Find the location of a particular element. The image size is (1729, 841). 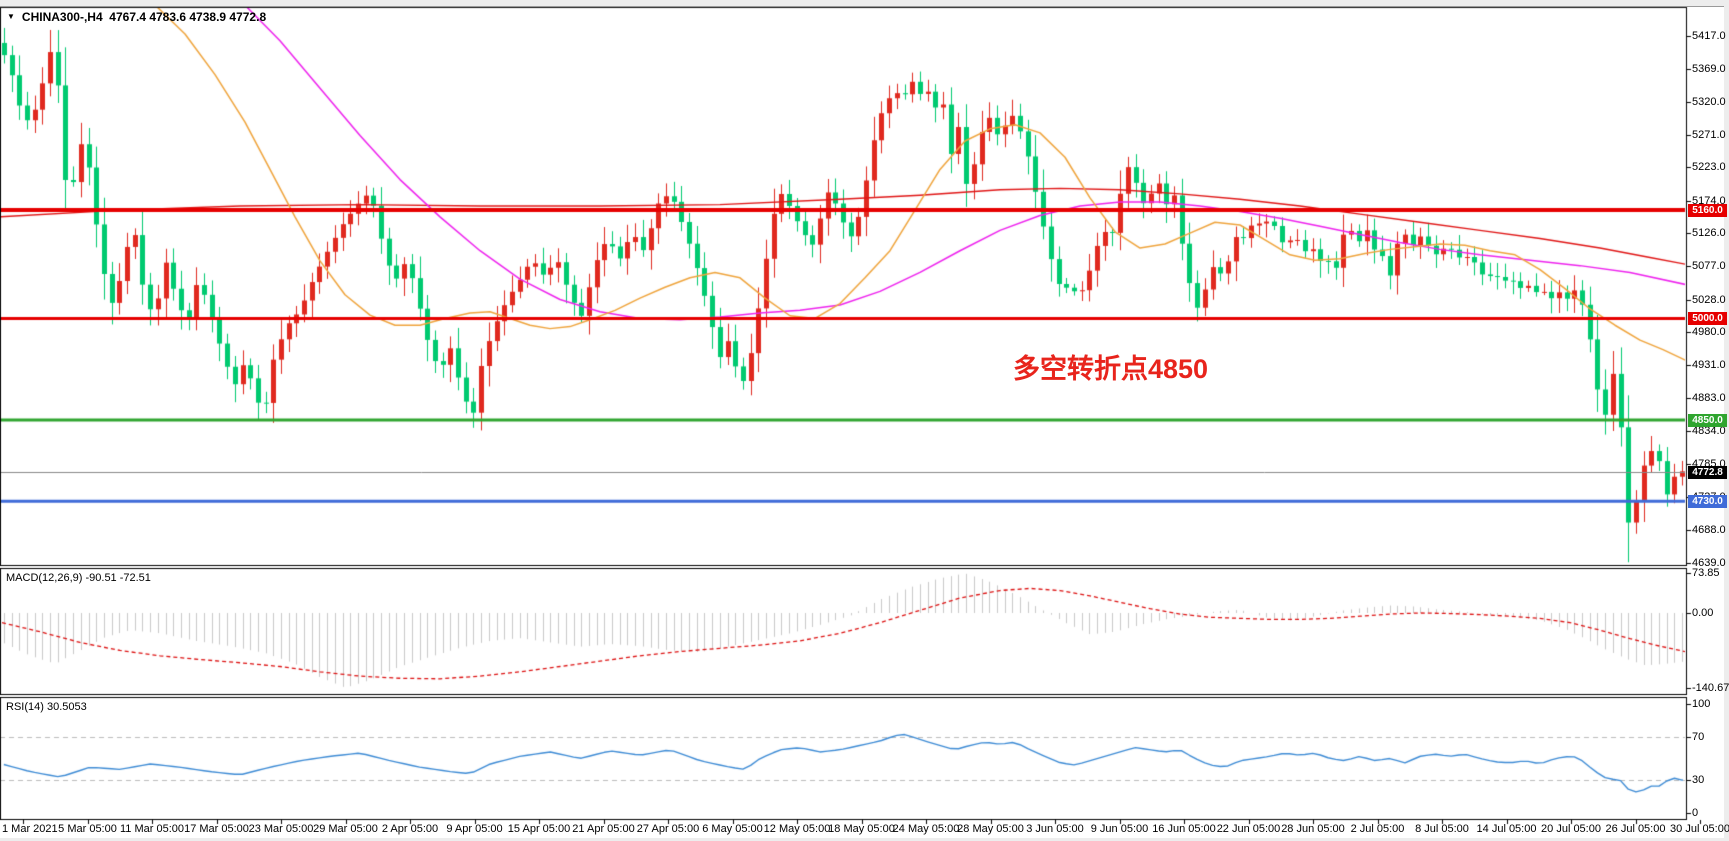

time-axis-label: 28 Jun 05:00 is located at coordinates (1313, 829).